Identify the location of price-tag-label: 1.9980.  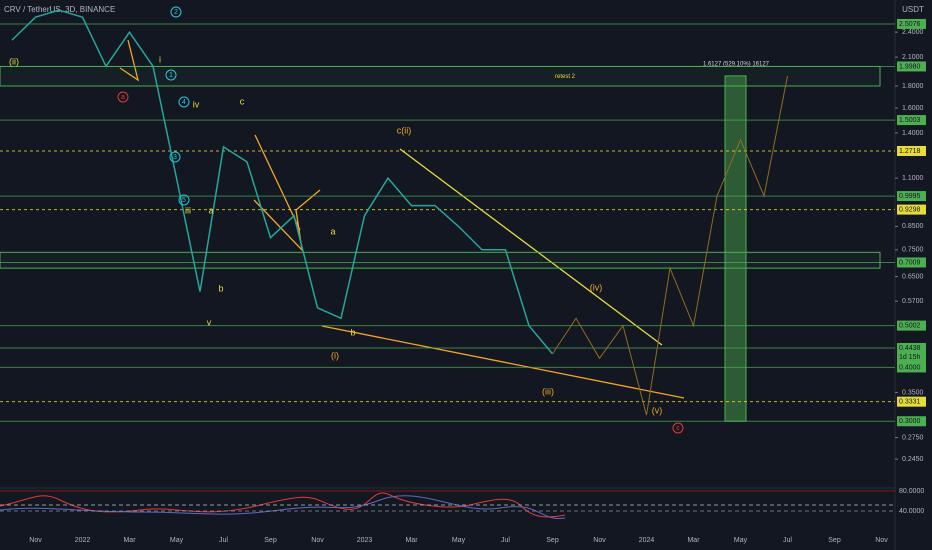
(910, 66).